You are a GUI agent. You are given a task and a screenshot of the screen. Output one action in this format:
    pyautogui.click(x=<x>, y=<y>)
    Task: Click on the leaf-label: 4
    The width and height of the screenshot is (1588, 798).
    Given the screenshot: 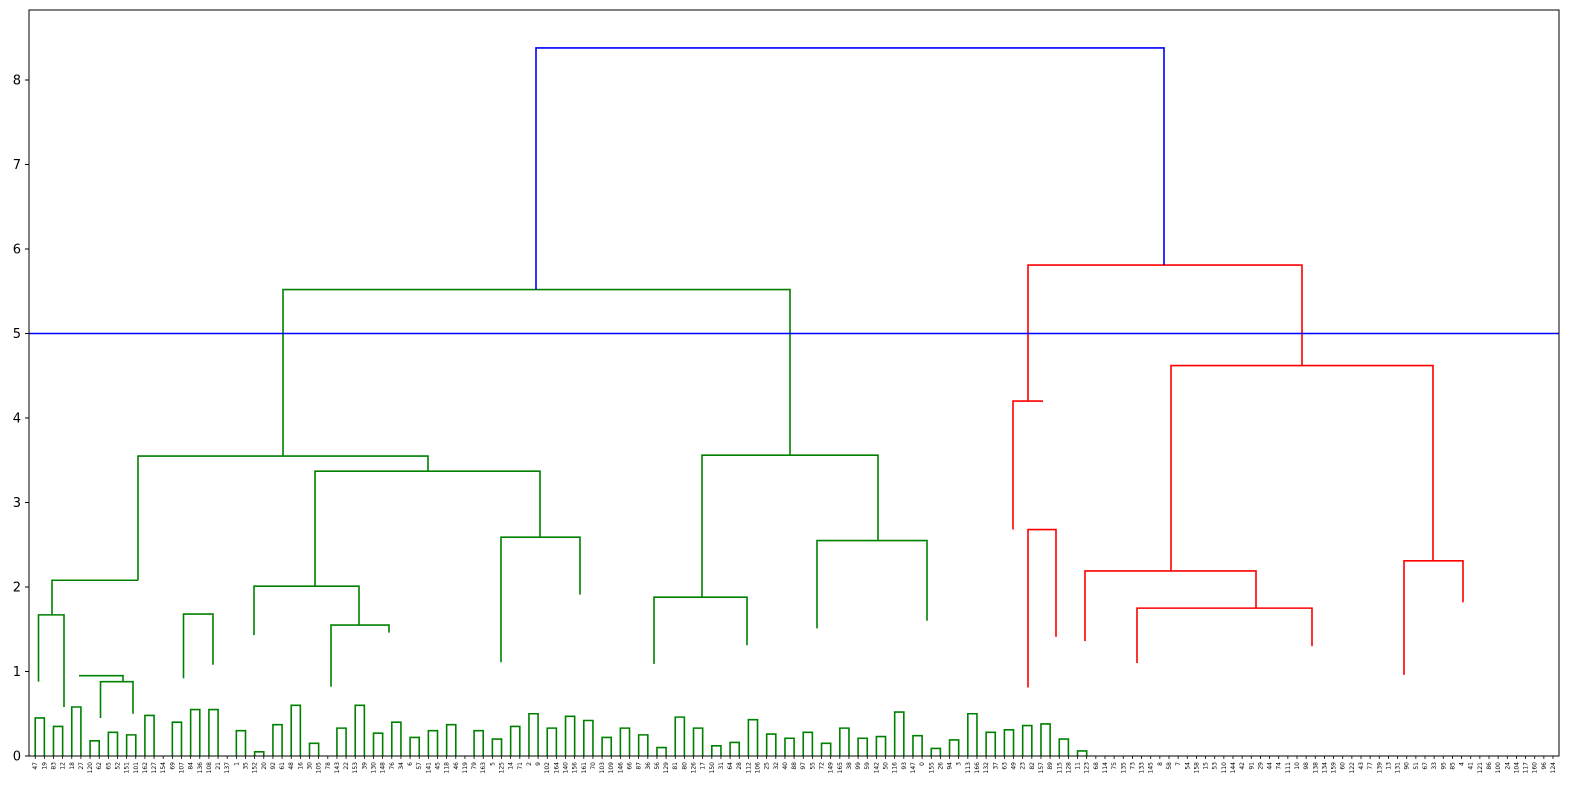 What is the action you would take?
    pyautogui.click(x=1462, y=764)
    